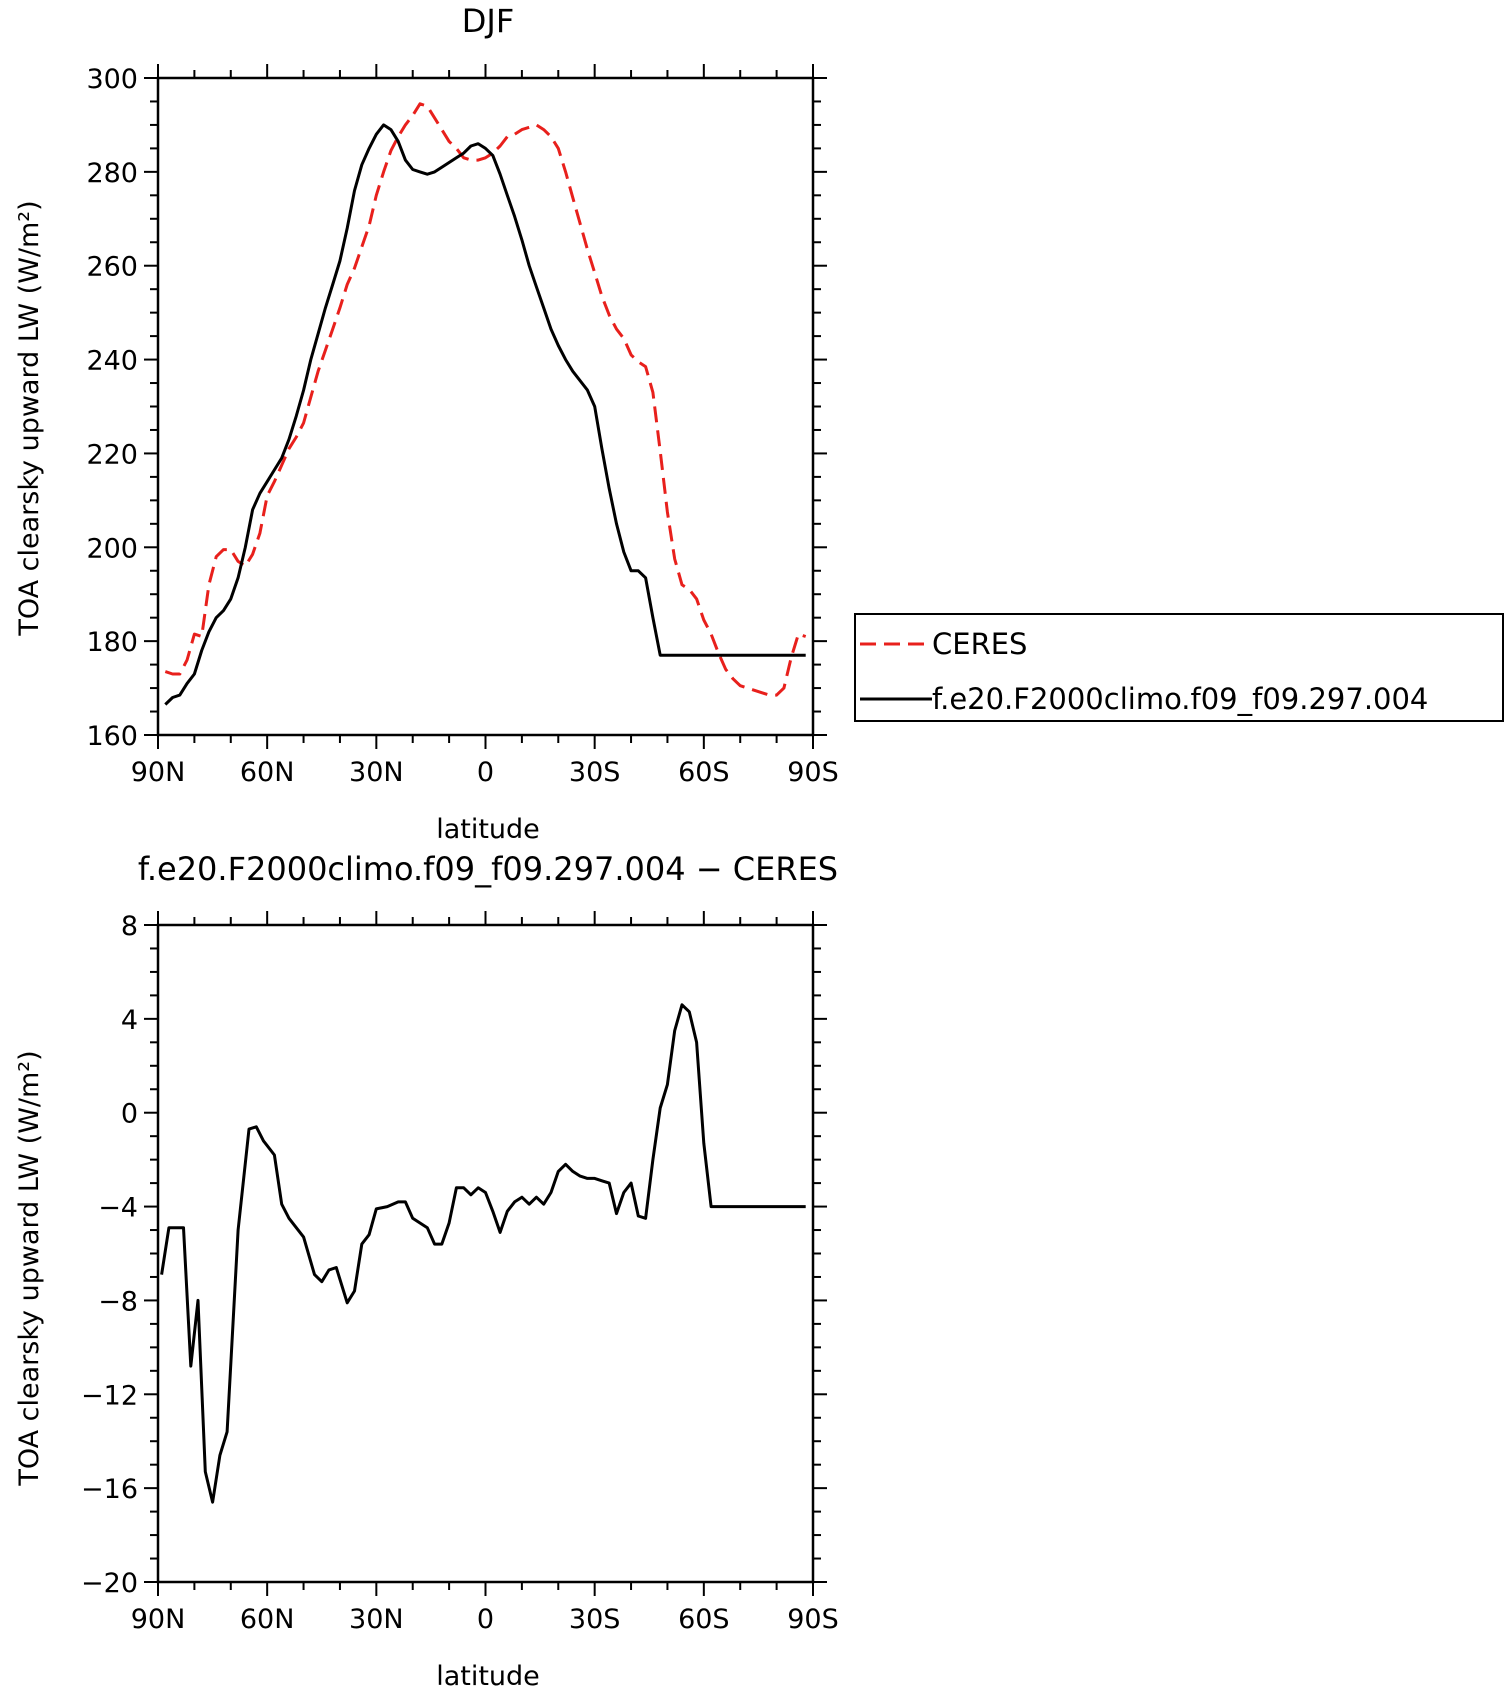 This screenshot has height=1693, width=1510. Describe the element at coordinates (488, 829) in the screenshot. I see `top-x-axis-label: latitude` at that location.